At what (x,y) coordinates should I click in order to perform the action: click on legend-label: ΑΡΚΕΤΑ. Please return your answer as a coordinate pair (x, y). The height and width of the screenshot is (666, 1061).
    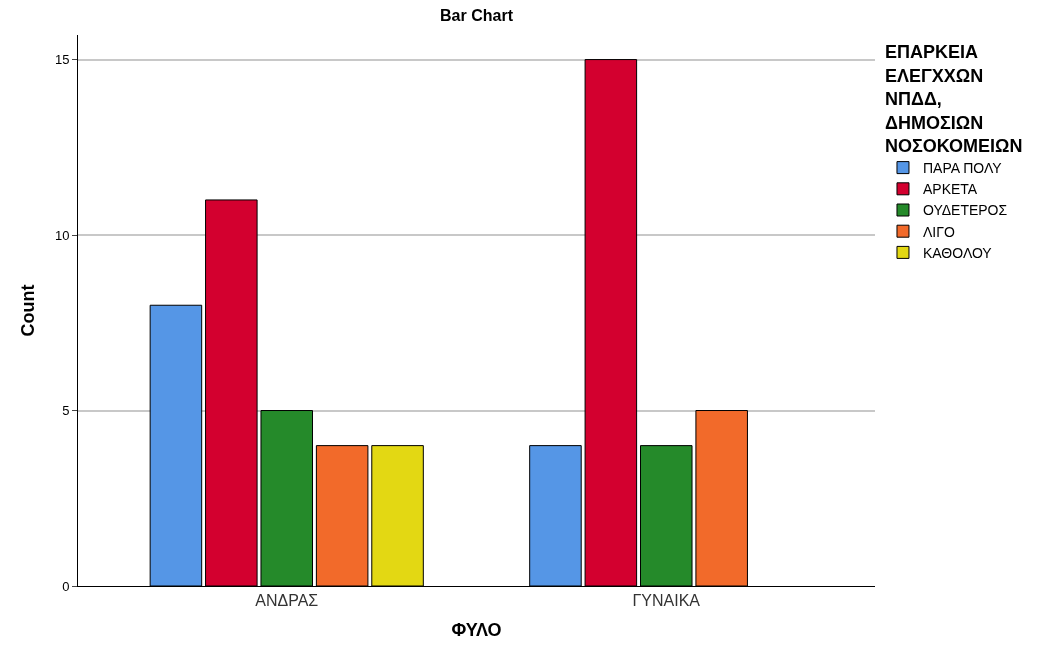
    Looking at the image, I should click on (950, 189).